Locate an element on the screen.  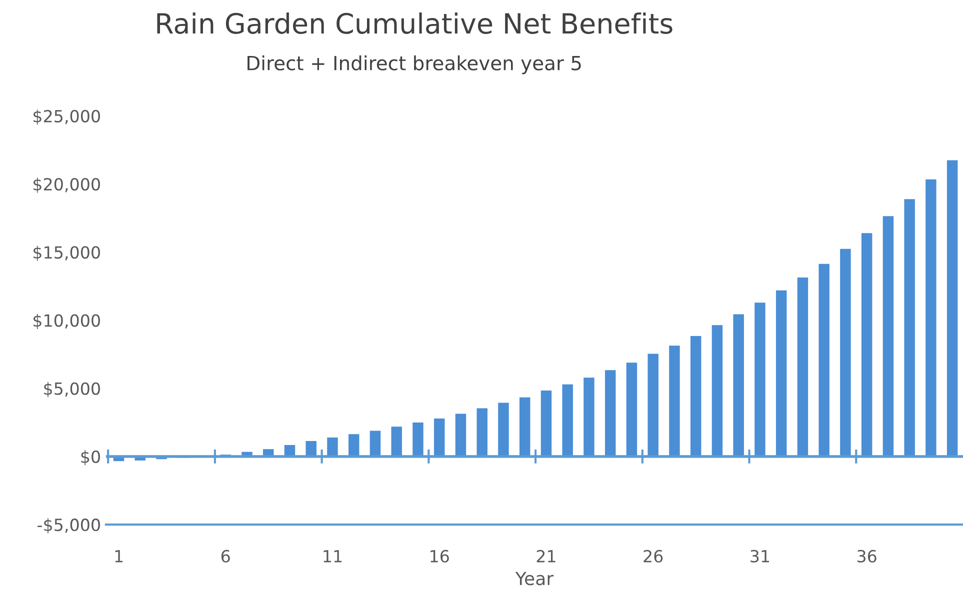
x-tick-label: 26 is located at coordinates (653, 556).